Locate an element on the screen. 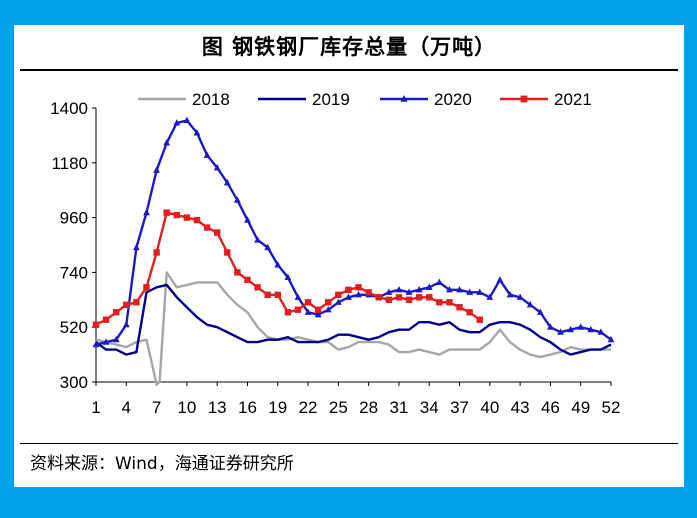 The width and height of the screenshot is (697, 518). series-line-2021 is located at coordinates (288, 268).